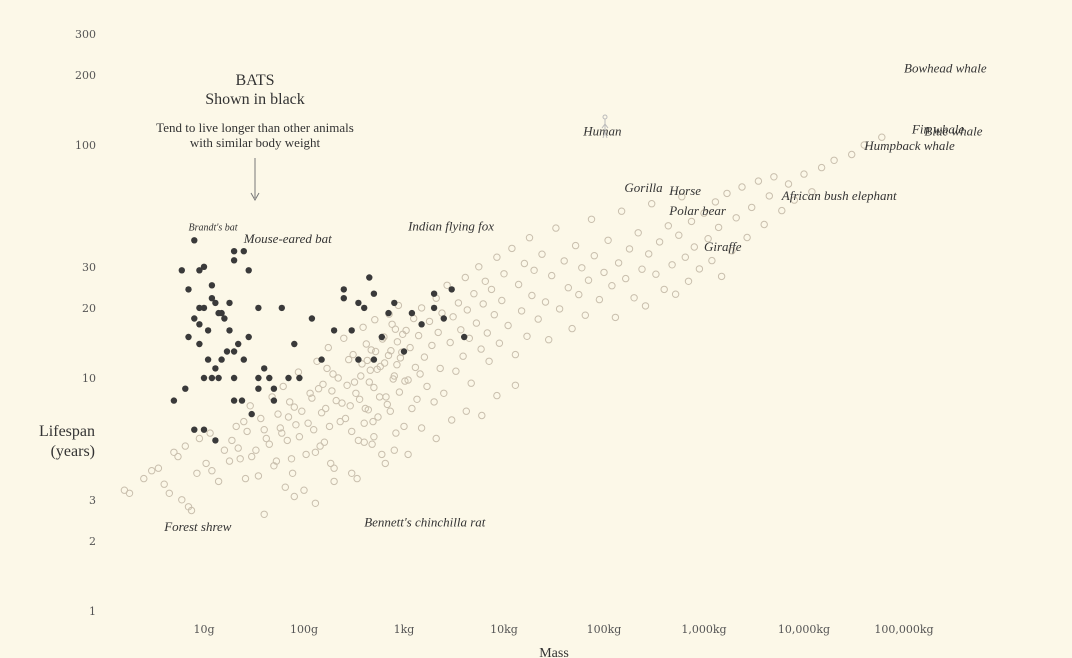 This screenshot has width=1072, height=658. I want to click on x-tick-label: 10g, so click(203, 629).